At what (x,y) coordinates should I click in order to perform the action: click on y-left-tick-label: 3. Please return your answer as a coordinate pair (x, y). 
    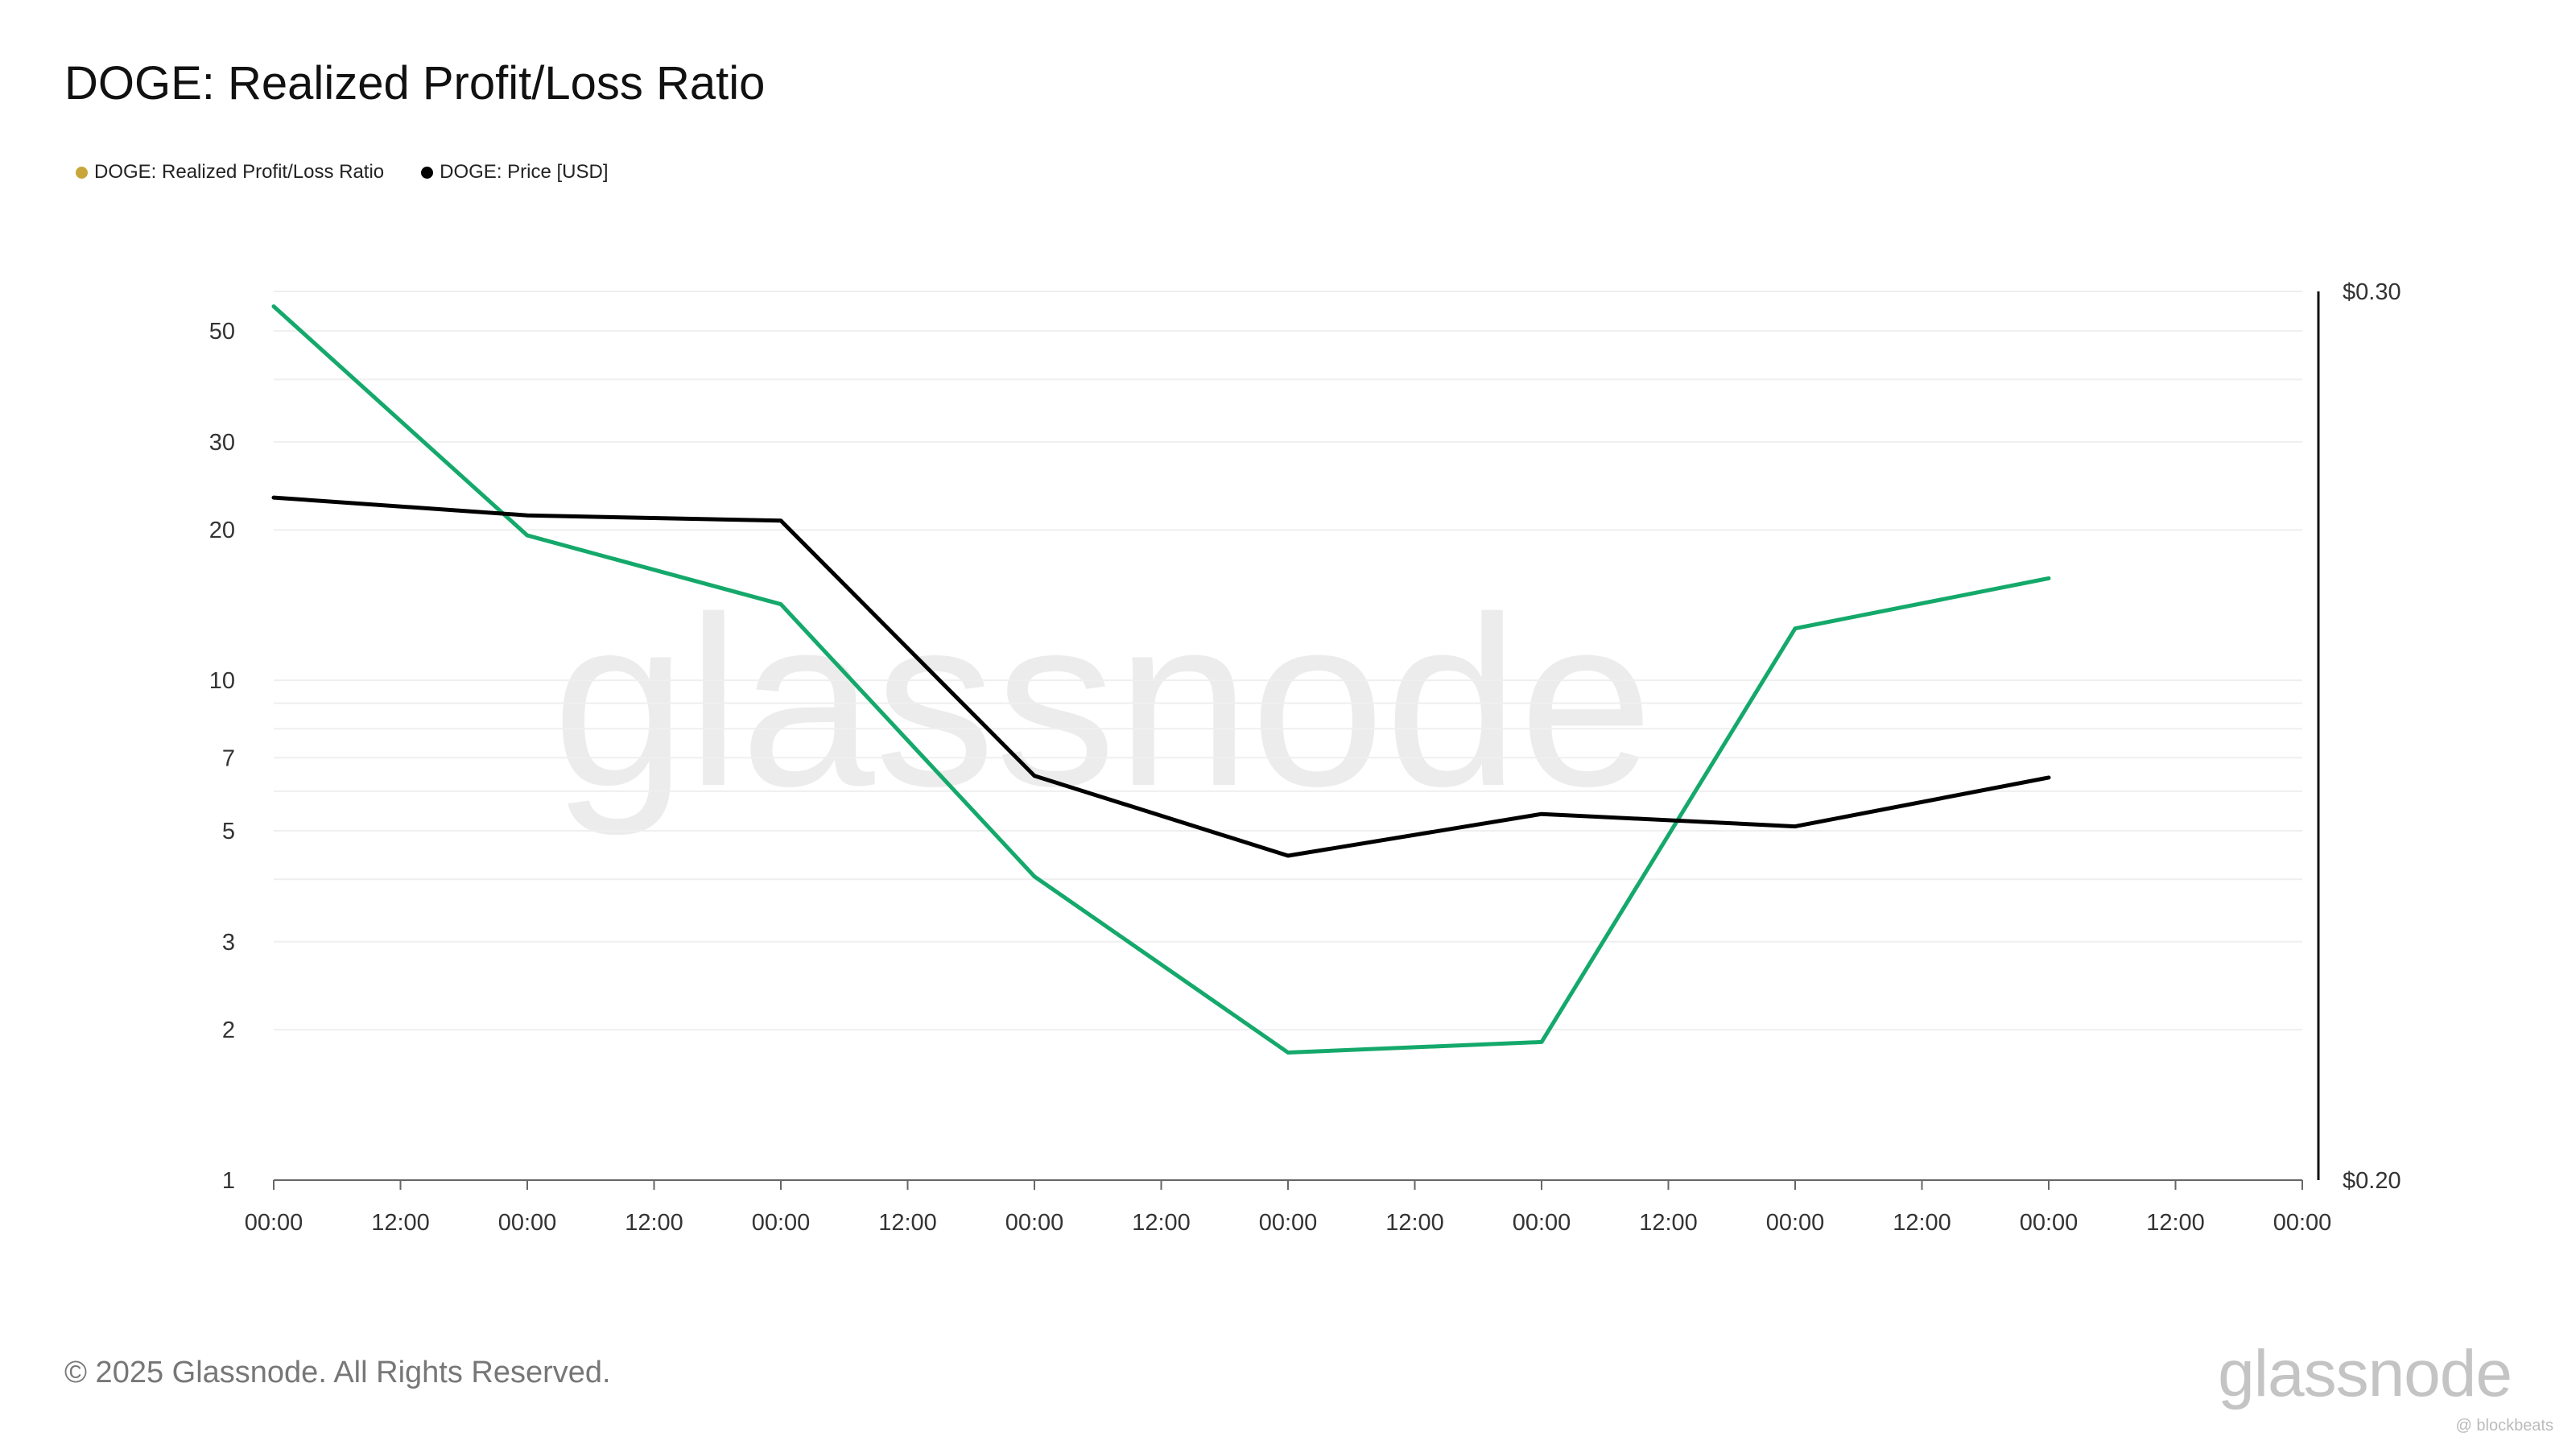
    Looking at the image, I should click on (228, 943).